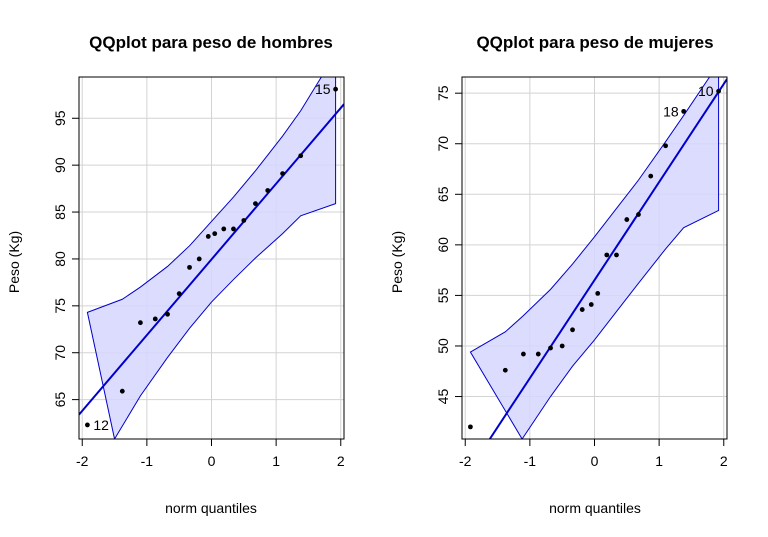 The width and height of the screenshot is (768, 537). What do you see at coordinates (211, 42) in the screenshot?
I see `chart-title: QQplot para peso de hombres` at bounding box center [211, 42].